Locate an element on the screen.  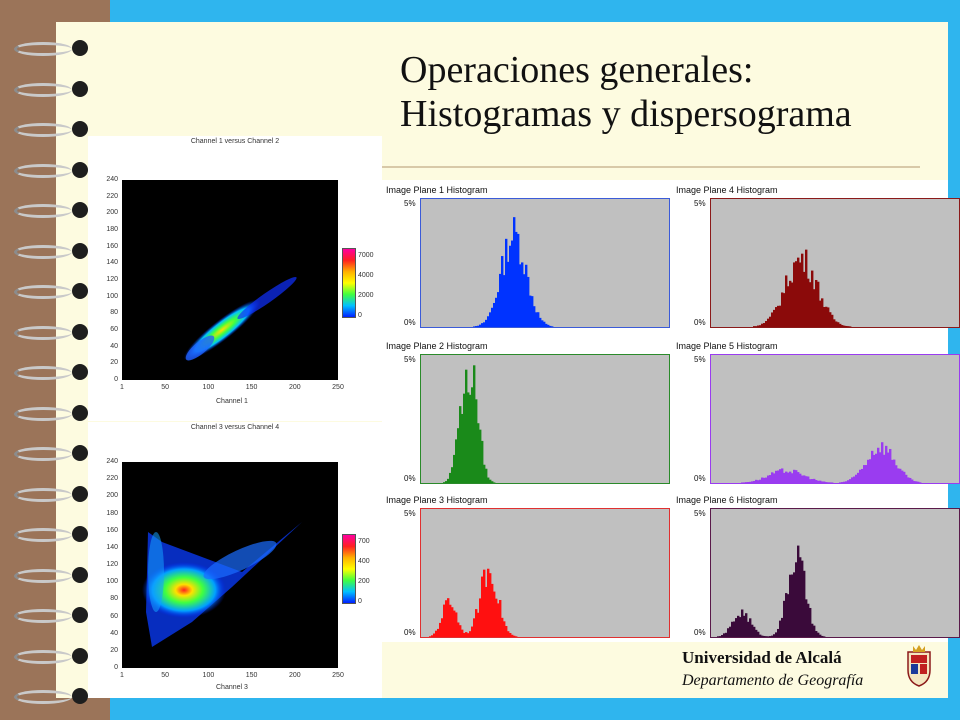
scatter-x-tick: 1 is located at coordinates (122, 675).